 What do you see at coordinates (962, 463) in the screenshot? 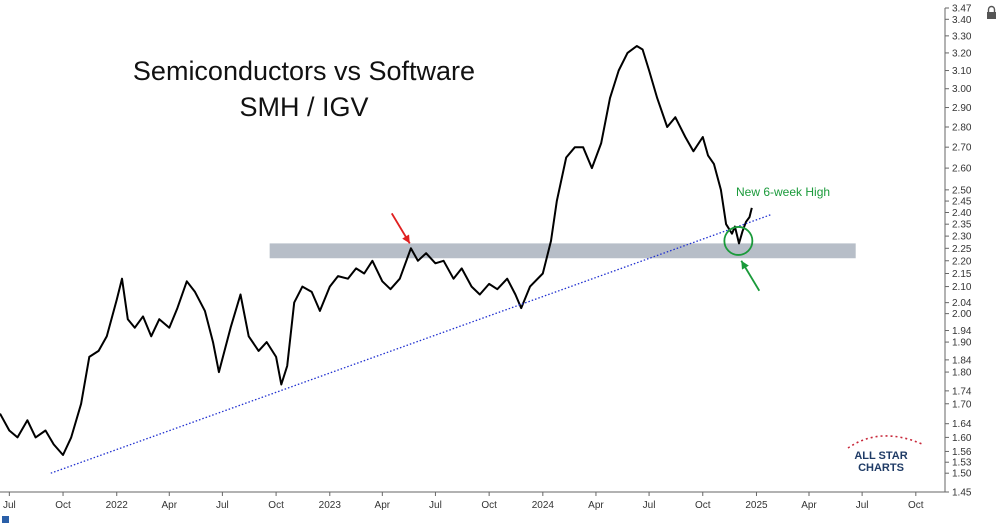
I see `y-tick-label: 1.53` at bounding box center [962, 463].